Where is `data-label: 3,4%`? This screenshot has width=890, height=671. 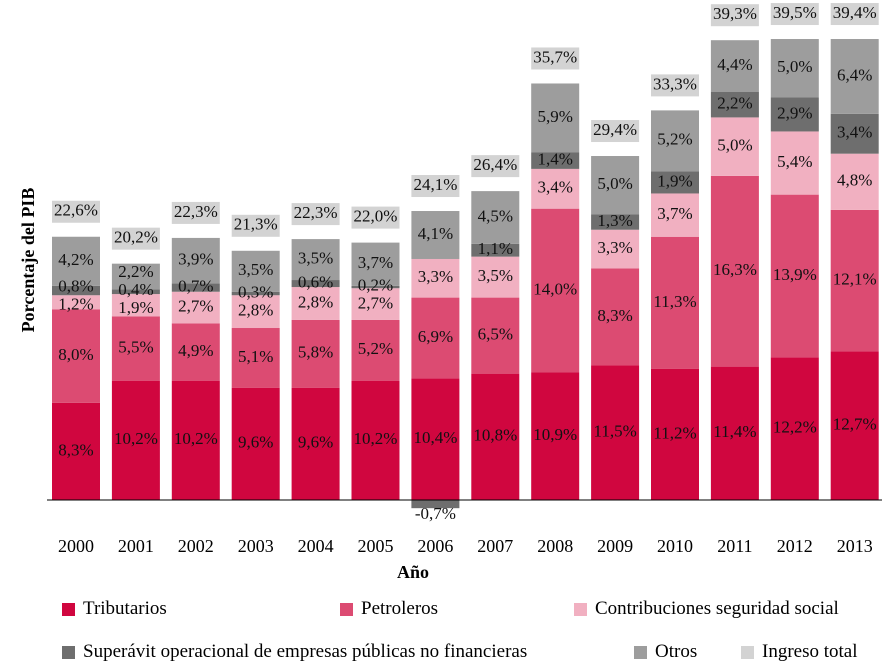
data-label: 3,4% is located at coordinates (554, 187).